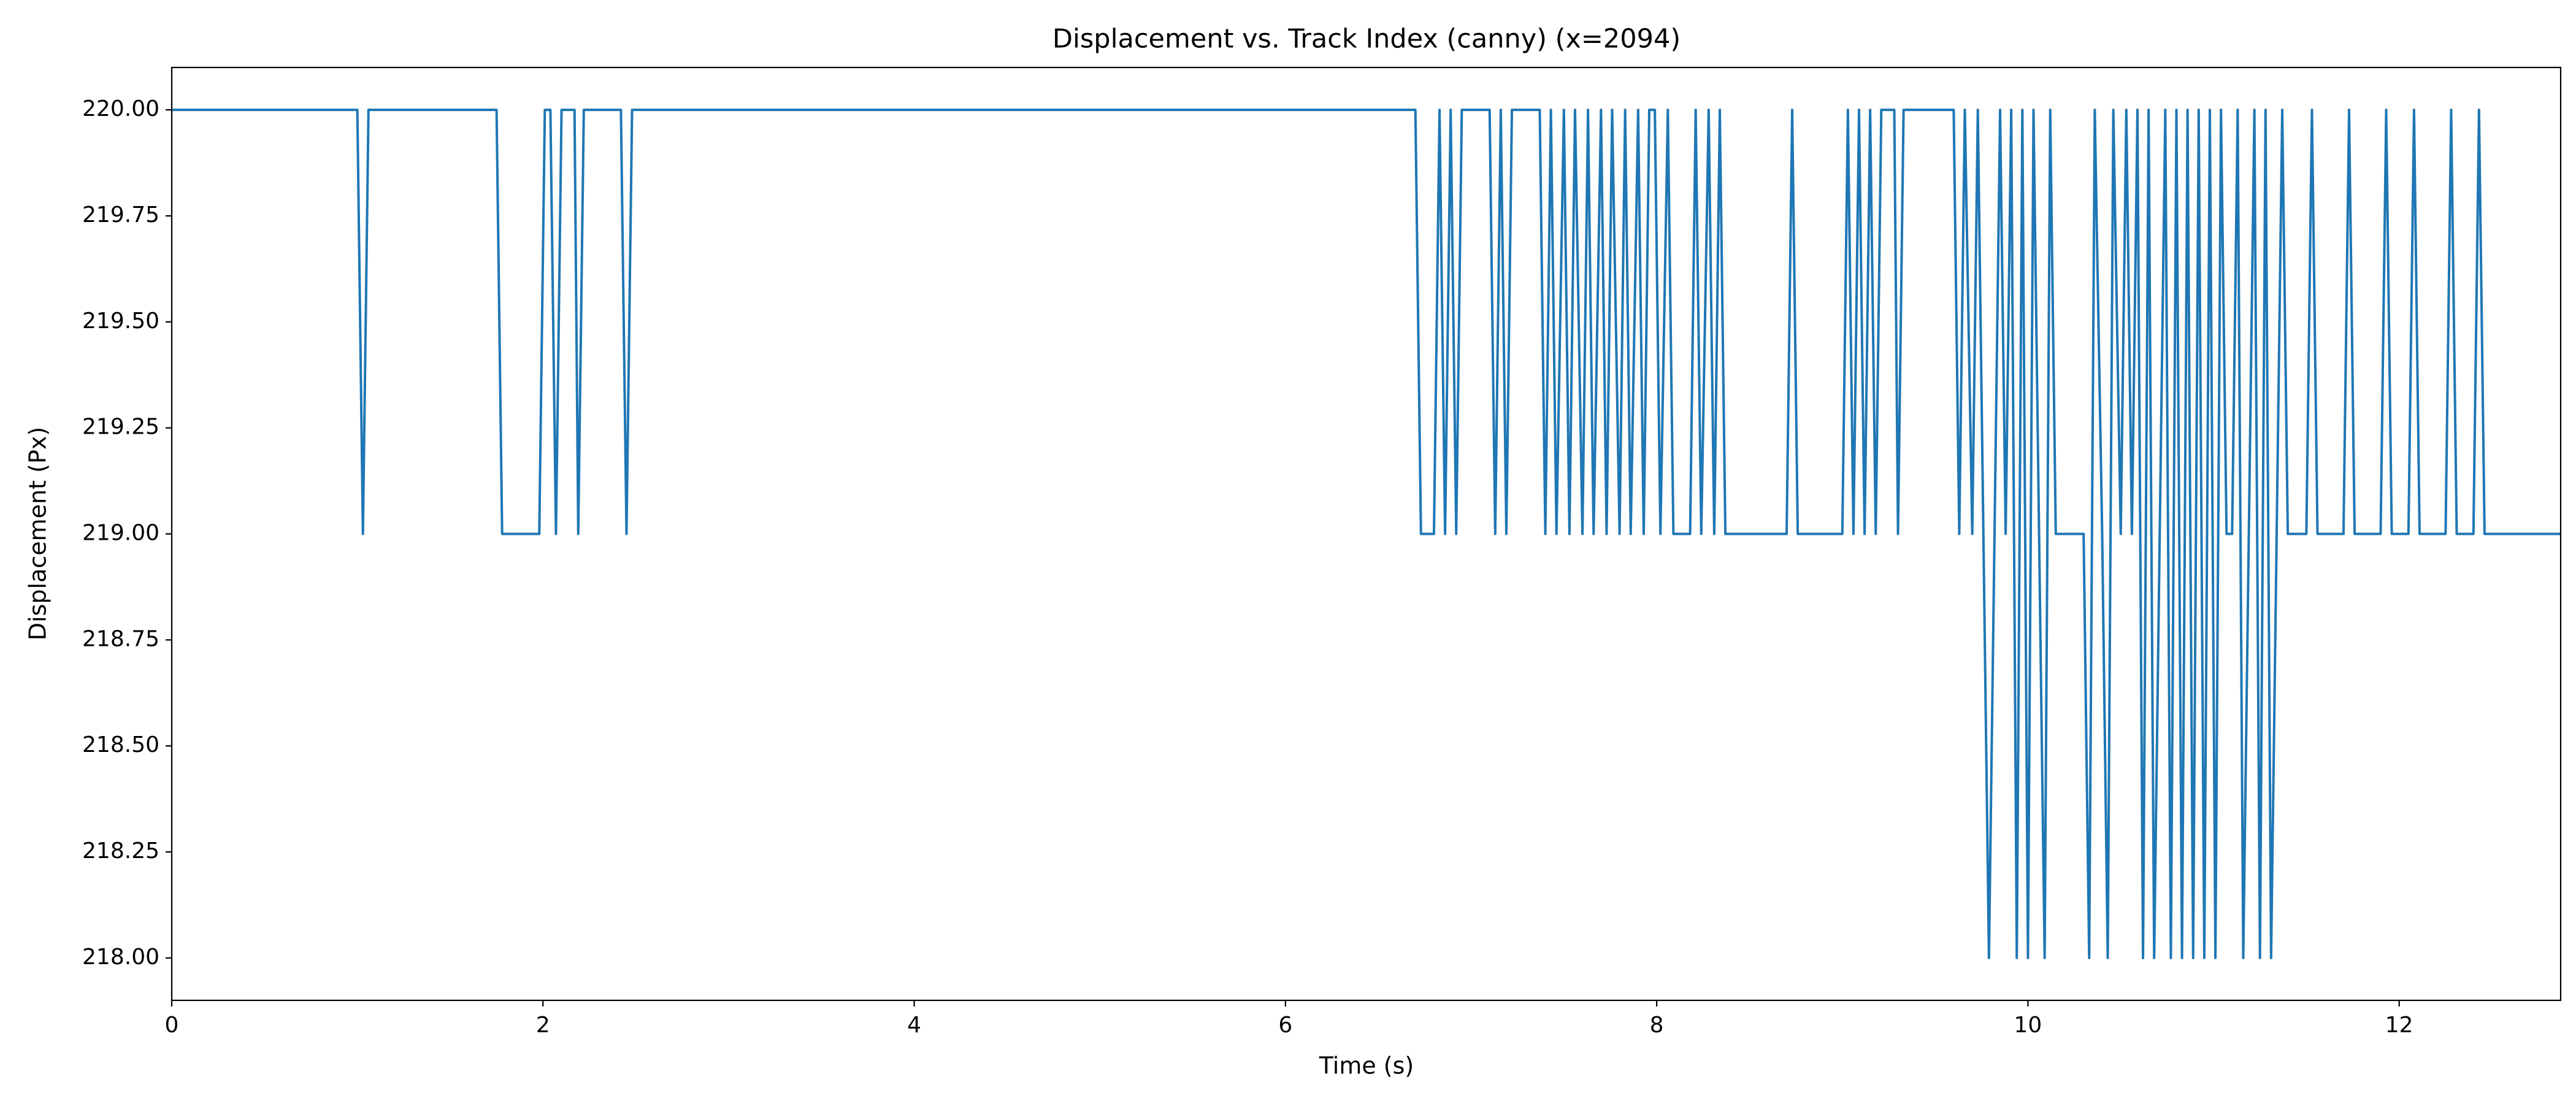 The image size is (2576, 1104). I want to click on y-tick-label: 219.50, so click(120, 321).